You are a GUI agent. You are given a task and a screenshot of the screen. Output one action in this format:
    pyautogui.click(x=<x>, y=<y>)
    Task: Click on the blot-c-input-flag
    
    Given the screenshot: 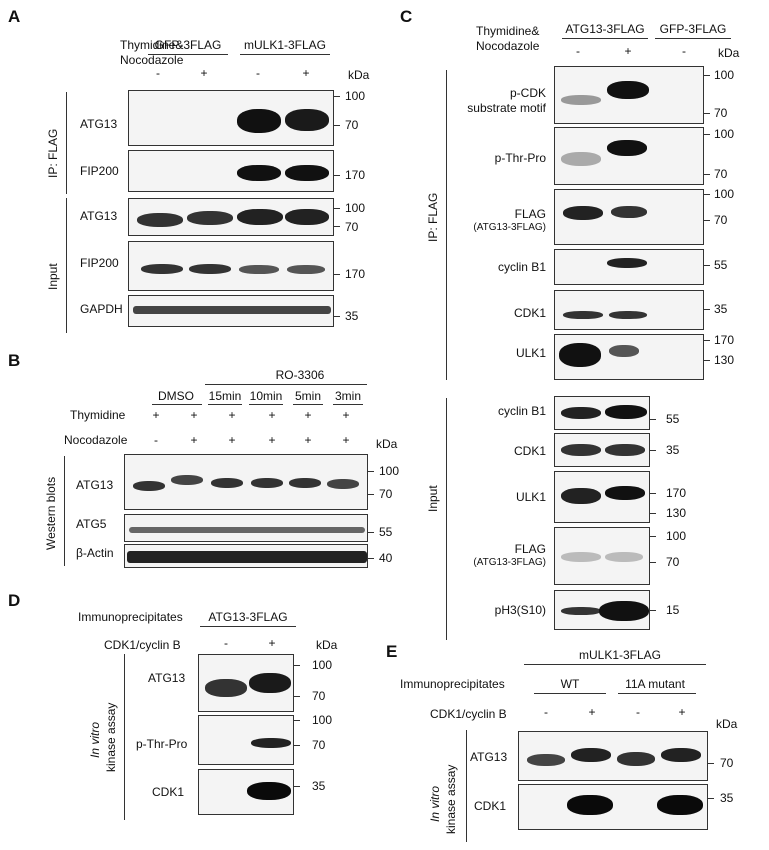 What is the action you would take?
    pyautogui.click(x=602, y=556)
    